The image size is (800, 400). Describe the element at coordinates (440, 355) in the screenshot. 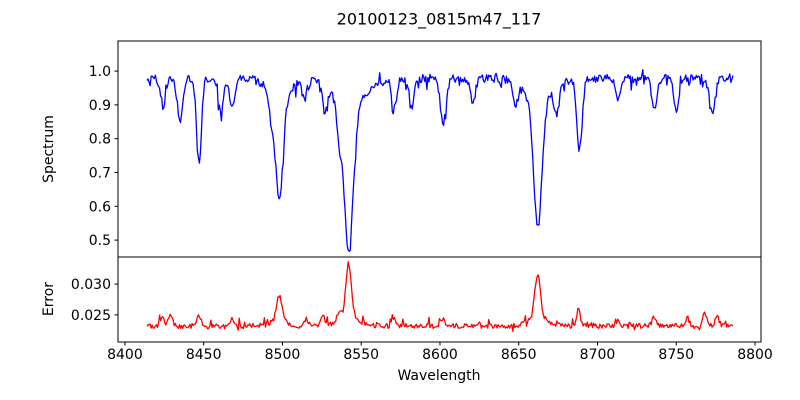

I see `x-tick-label: 8600` at that location.